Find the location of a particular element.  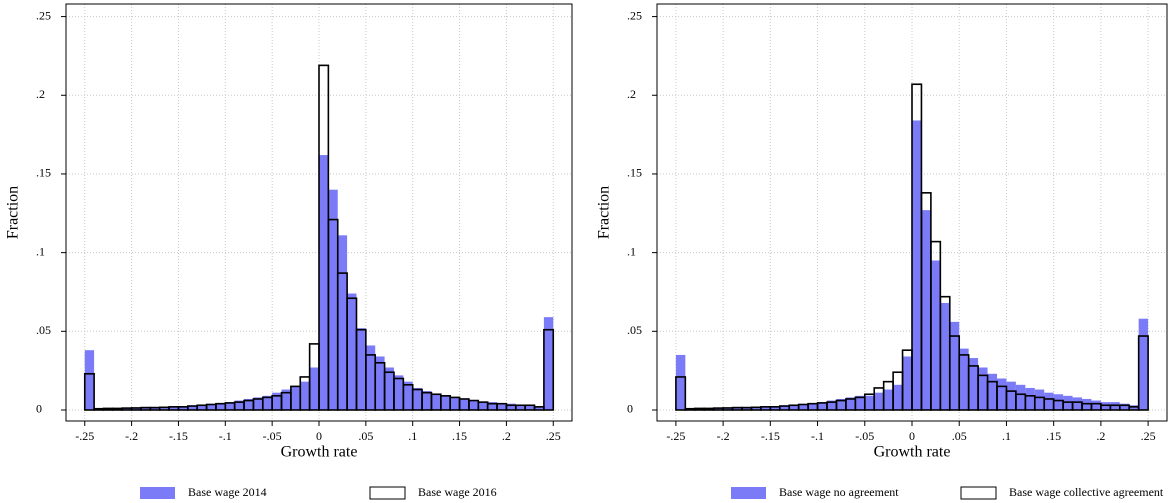

legend-label: Base wage 2014 is located at coordinates (227, 492).